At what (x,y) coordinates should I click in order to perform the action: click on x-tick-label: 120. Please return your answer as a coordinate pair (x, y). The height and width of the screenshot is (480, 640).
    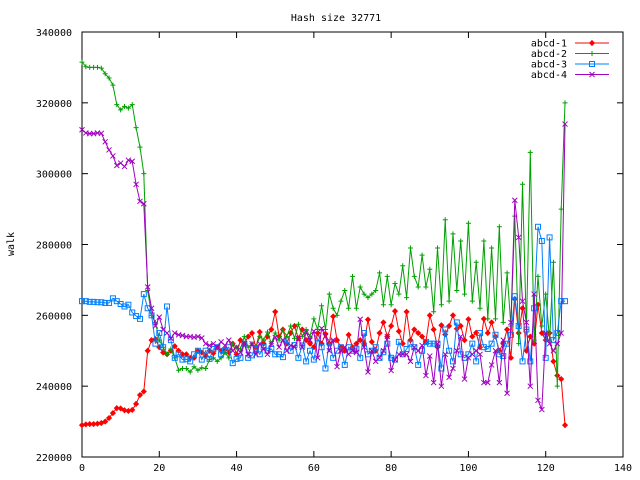
    Looking at the image, I should click on (546, 468).